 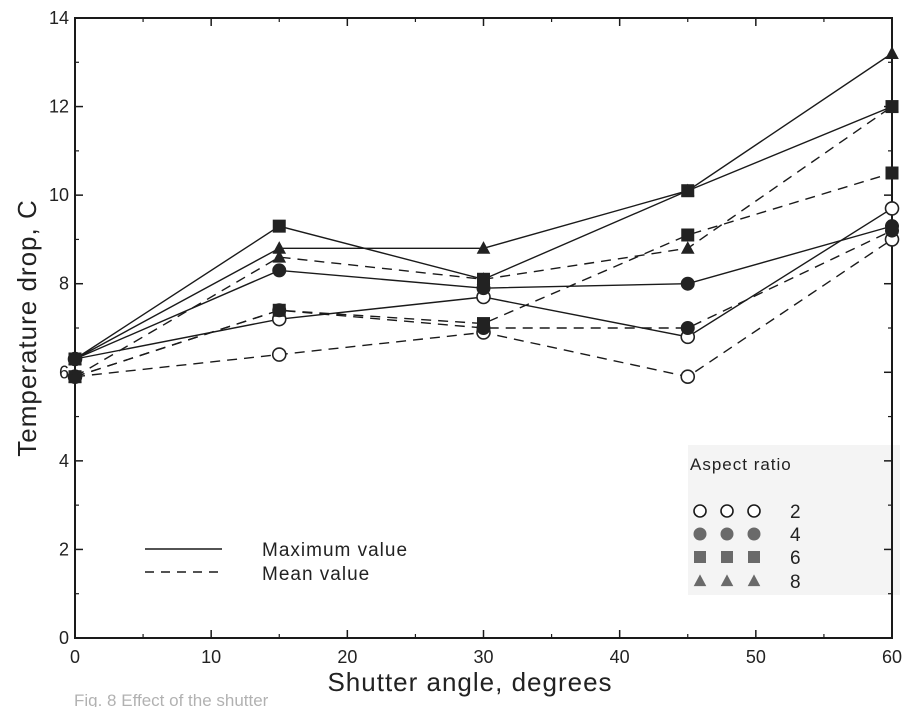 I want to click on x-tick-label: 60, so click(x=892, y=657).